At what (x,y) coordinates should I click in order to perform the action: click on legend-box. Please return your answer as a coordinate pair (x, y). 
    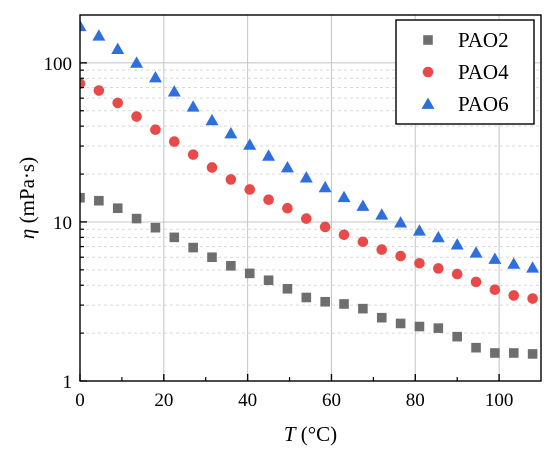
    Looking at the image, I should click on (465, 72).